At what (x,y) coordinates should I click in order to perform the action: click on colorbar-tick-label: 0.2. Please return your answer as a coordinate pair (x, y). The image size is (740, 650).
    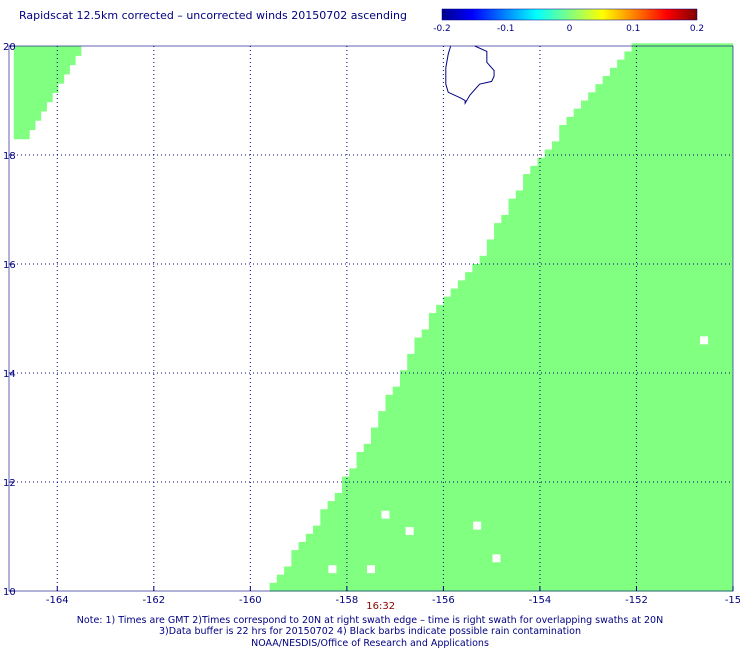
    Looking at the image, I should click on (697, 29).